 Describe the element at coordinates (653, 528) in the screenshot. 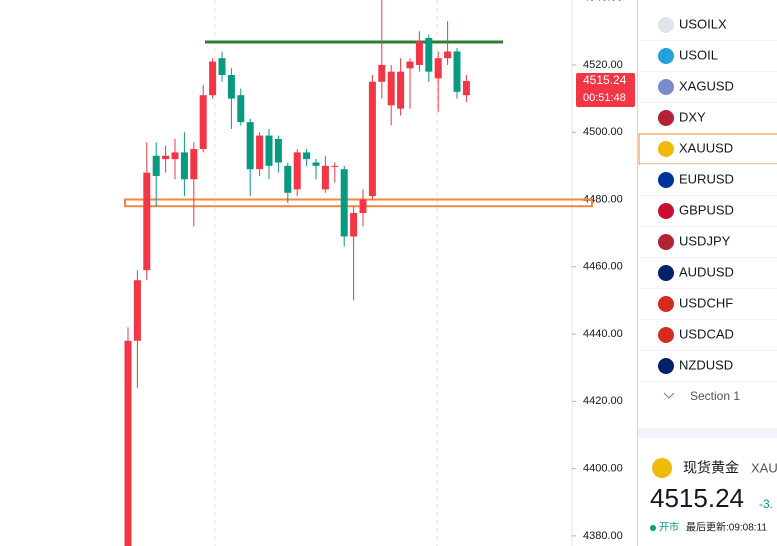

I see `status-dot` at that location.